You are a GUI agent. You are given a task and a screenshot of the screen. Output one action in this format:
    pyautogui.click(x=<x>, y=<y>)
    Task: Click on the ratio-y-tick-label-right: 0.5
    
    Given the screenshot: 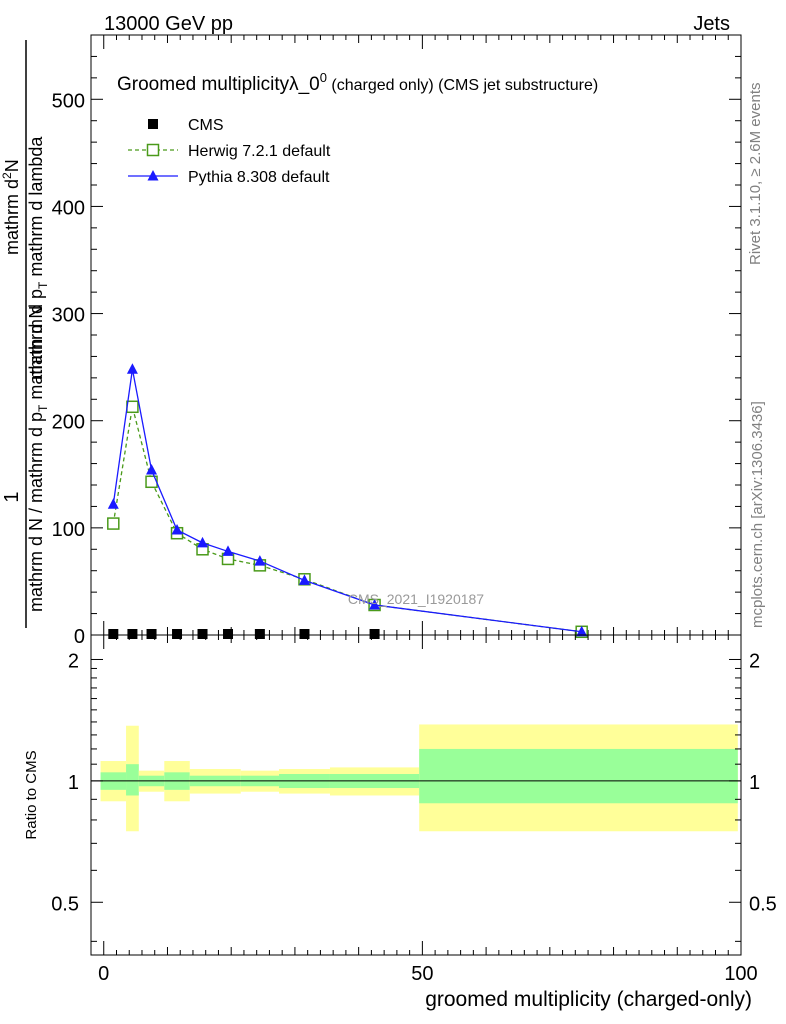 What is the action you would take?
    pyautogui.click(x=763, y=904)
    